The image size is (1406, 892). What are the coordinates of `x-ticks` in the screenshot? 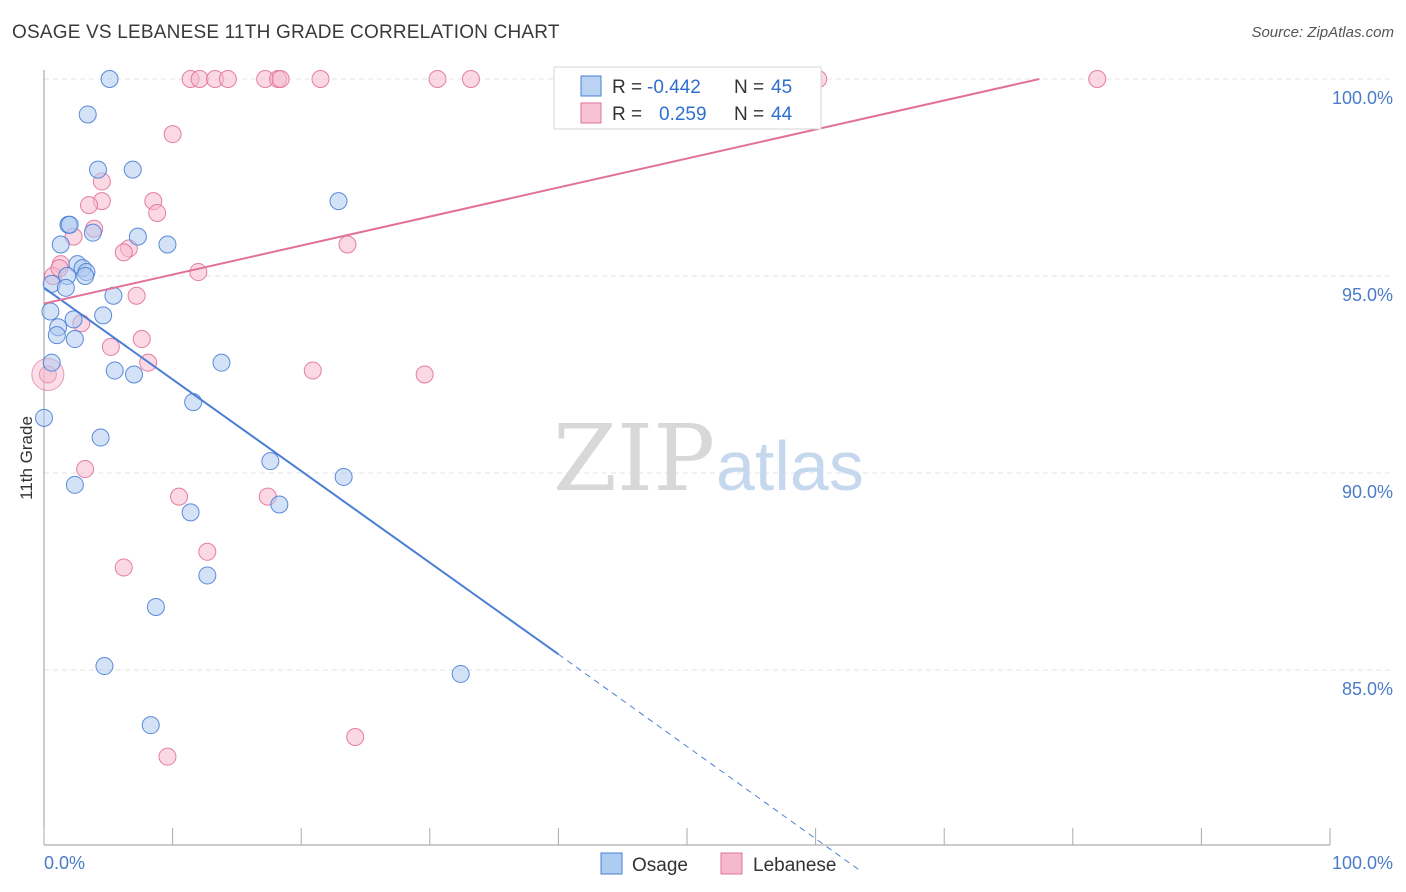 It's located at (687, 836).